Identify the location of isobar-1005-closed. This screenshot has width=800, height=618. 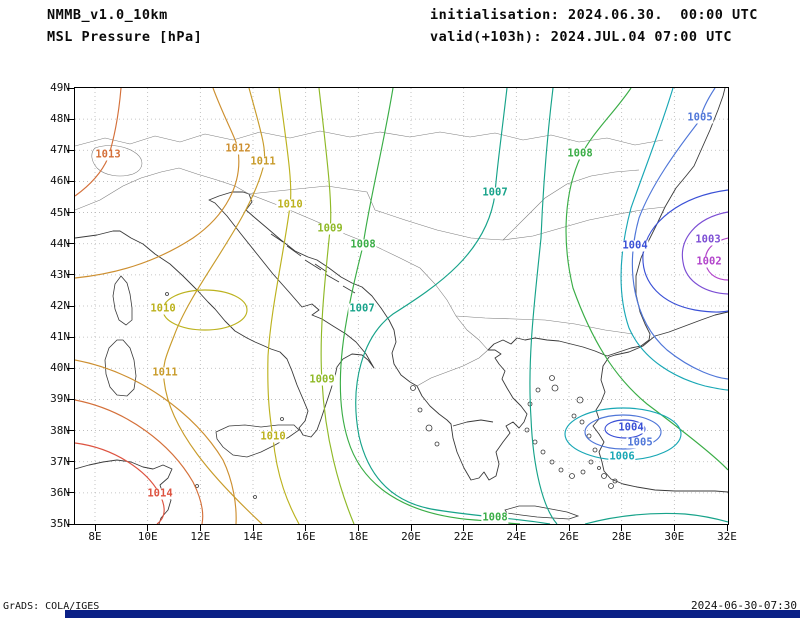
(623, 432).